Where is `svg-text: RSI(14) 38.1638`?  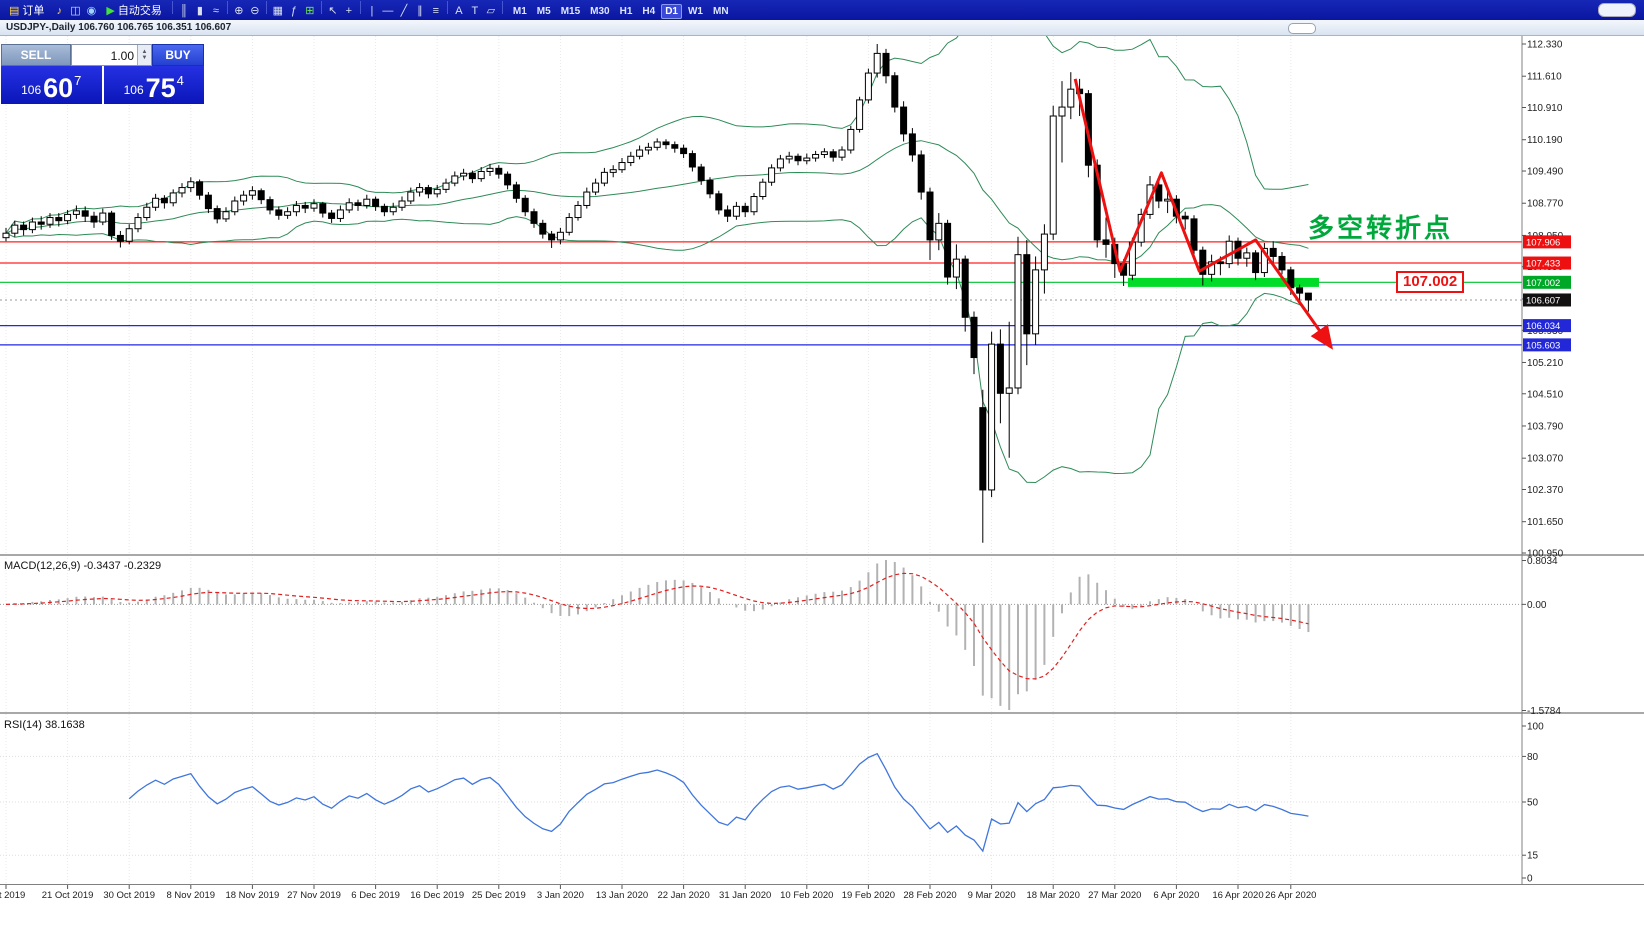
svg-text: RSI(14) 38.1638 is located at coordinates (44, 725).